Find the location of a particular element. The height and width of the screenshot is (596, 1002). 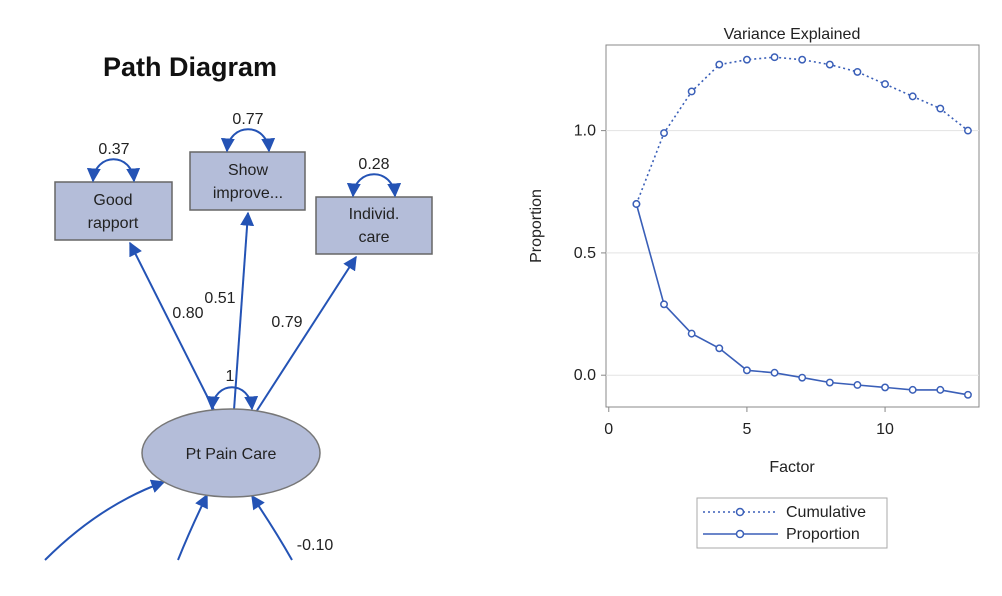

legend: Cumulative Proportion is located at coordinates (792, 523).